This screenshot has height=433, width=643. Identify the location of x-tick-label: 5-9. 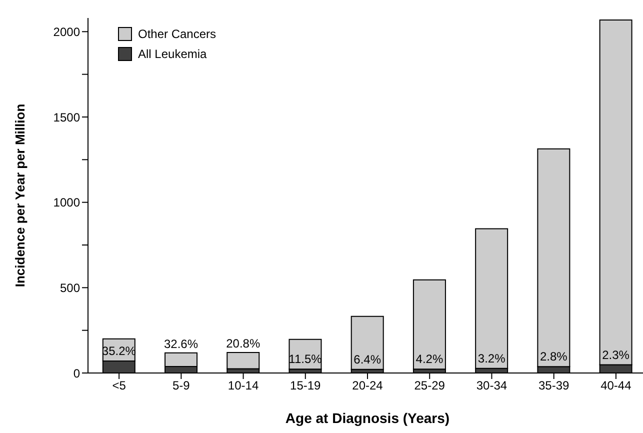
(181, 385).